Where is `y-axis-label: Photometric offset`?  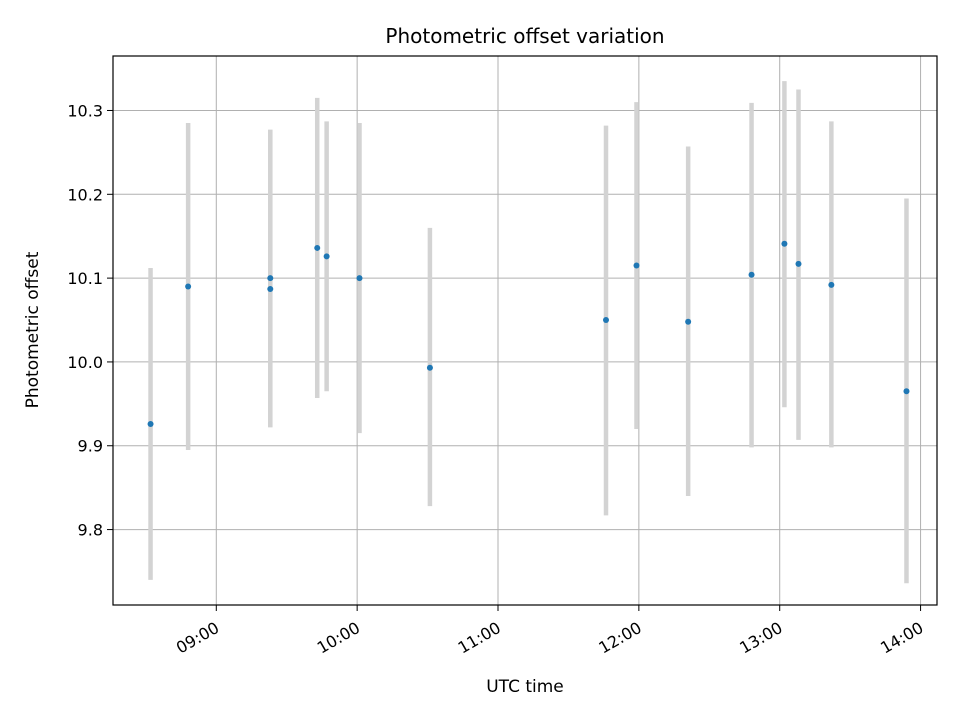
y-axis-label: Photometric offset is located at coordinates (33, 329).